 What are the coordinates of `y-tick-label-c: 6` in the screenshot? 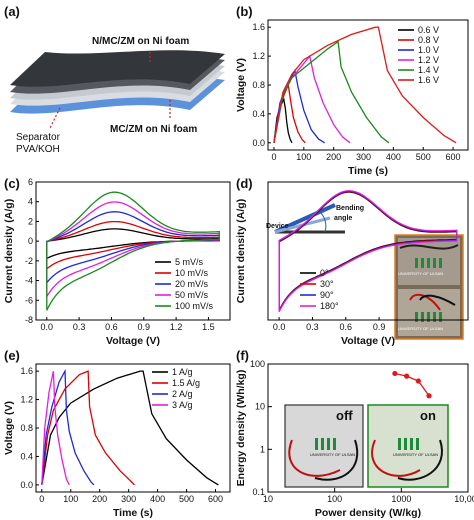 It's located at (30, 182).